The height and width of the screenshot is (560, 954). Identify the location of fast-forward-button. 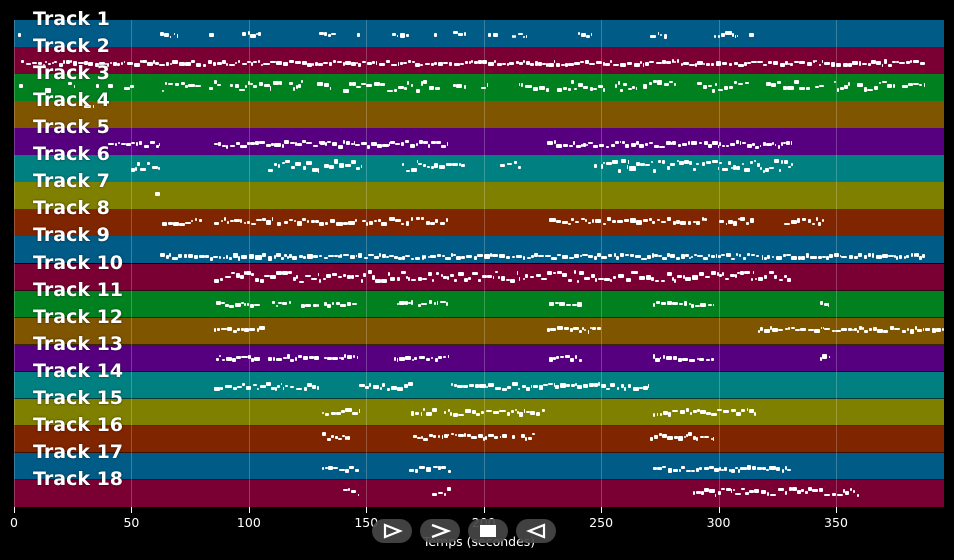
(440, 531).